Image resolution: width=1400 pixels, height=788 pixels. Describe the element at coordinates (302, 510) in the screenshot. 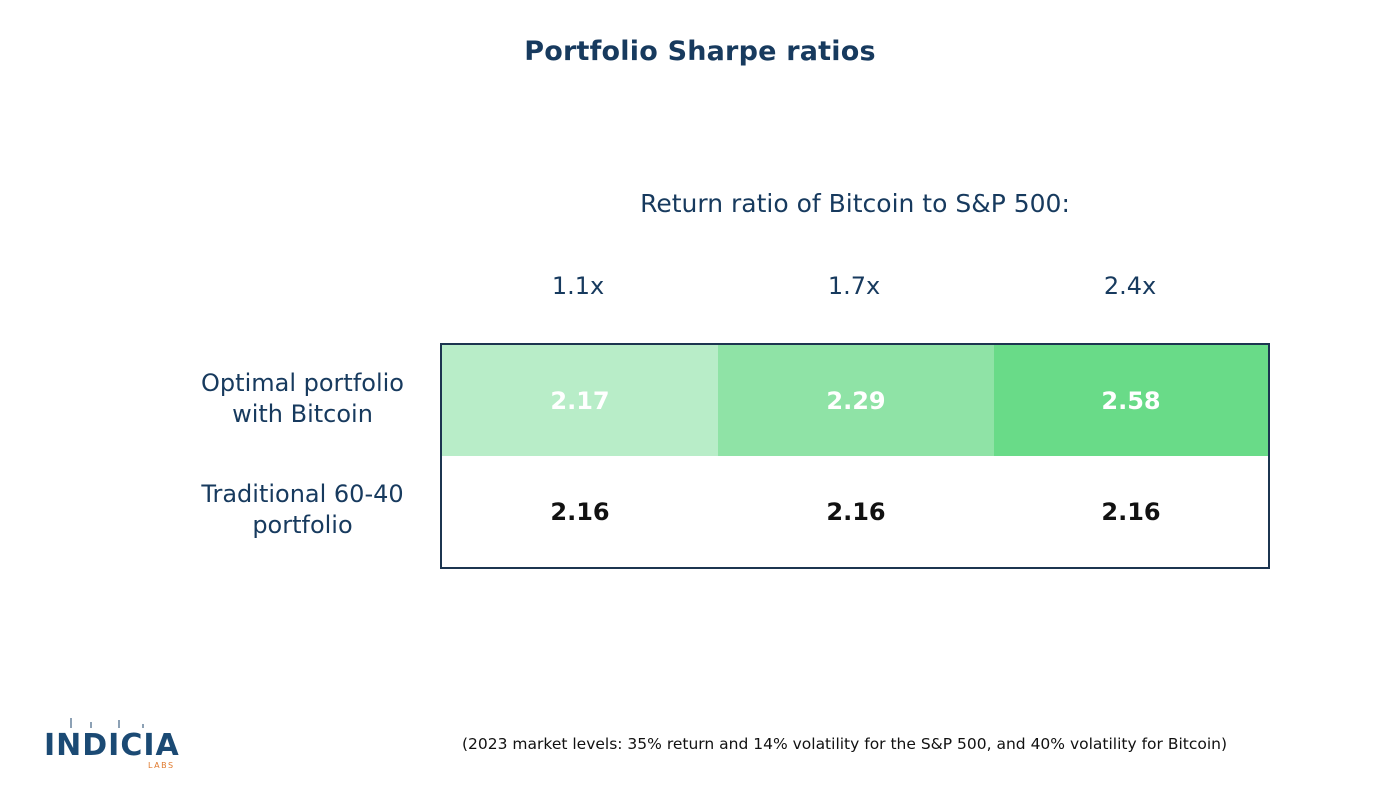

I see `row-label-traditional: Traditional 60-40 portfolio` at that location.